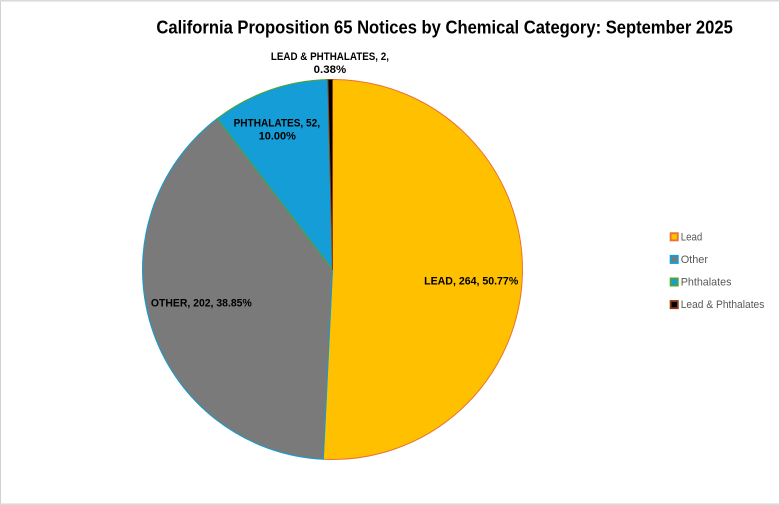  Describe the element at coordinates (692, 237) in the screenshot. I see `svg-text: Lead` at that location.